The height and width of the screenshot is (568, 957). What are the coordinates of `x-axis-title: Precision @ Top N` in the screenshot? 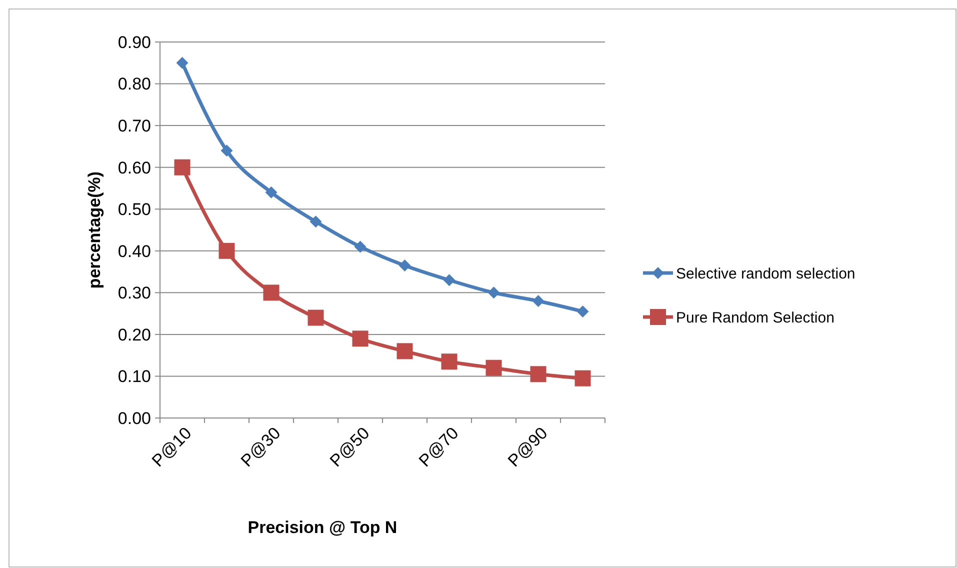 It's located at (323, 527).